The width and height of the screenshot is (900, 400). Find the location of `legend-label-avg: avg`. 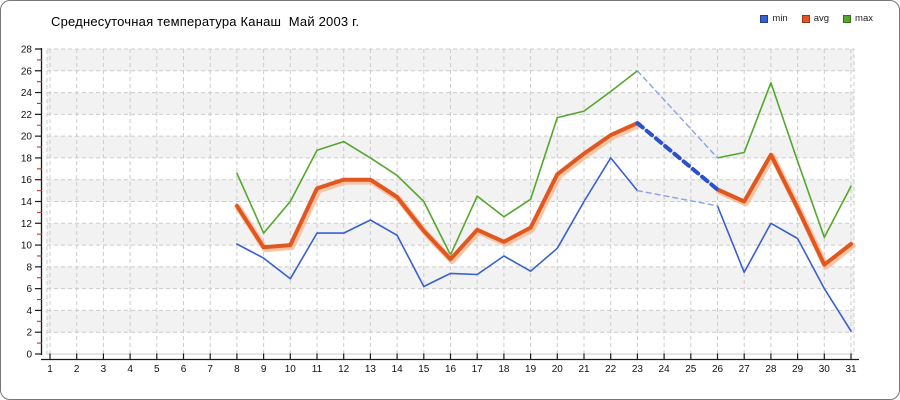

legend-label-avg: avg is located at coordinates (821, 18).